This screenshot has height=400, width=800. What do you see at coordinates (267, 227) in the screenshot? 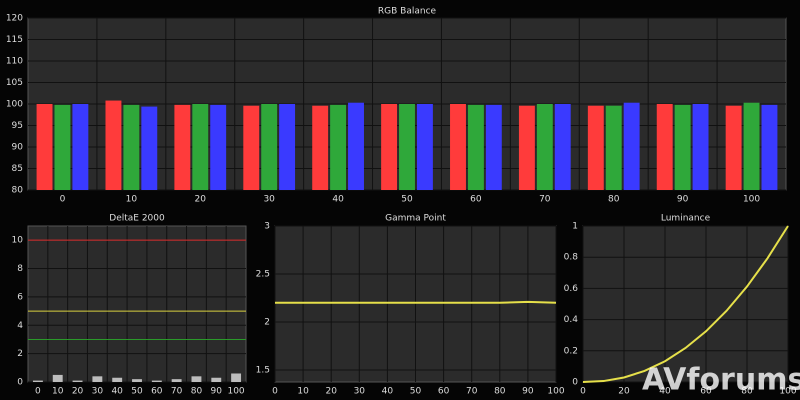
I see `y-tick-label: 3` at bounding box center [267, 227].